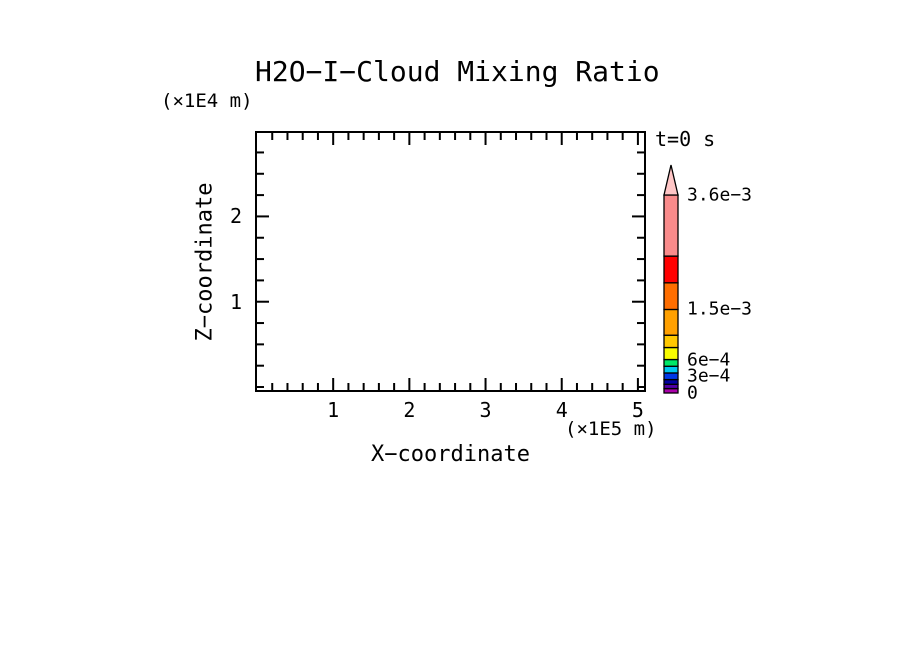 The width and height of the screenshot is (904, 654). I want to click on z-axis-units-label: (×1E4 m), so click(207, 101).